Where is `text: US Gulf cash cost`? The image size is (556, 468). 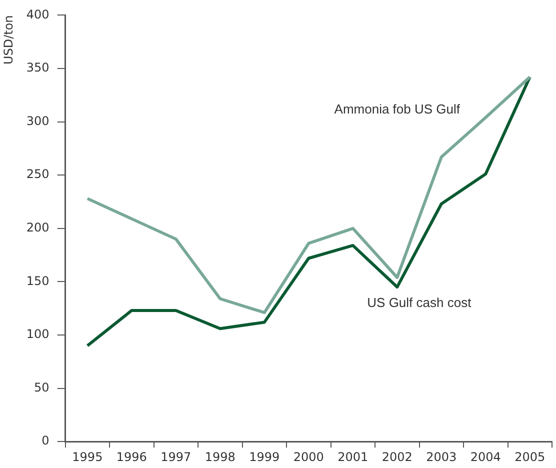 text: US Gulf cash cost is located at coordinates (419, 302).